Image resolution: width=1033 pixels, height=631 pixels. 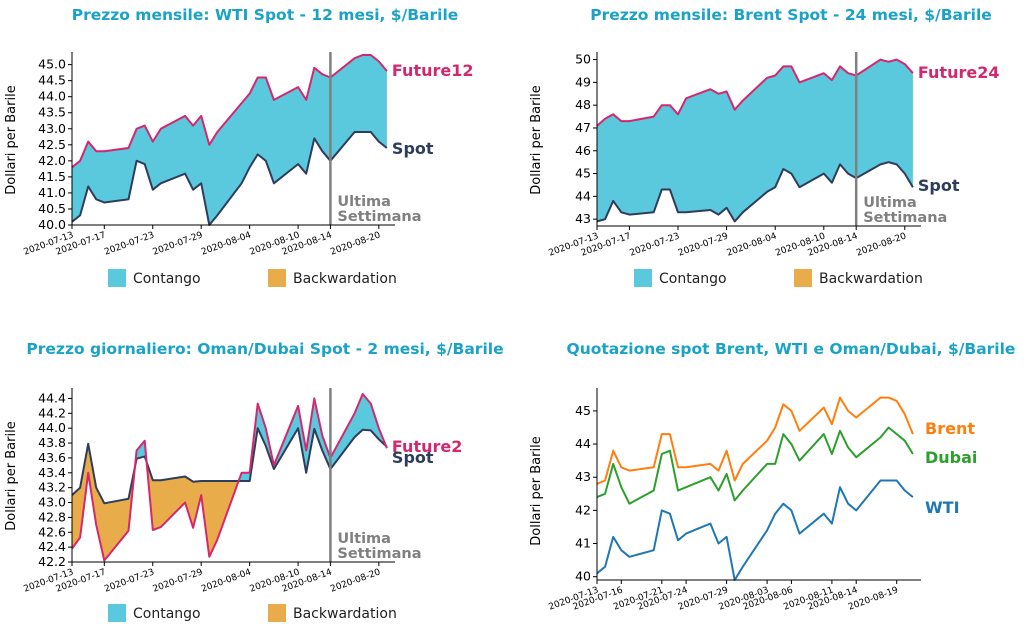 I want to click on y-tick-label: 48, so click(x=583, y=104).